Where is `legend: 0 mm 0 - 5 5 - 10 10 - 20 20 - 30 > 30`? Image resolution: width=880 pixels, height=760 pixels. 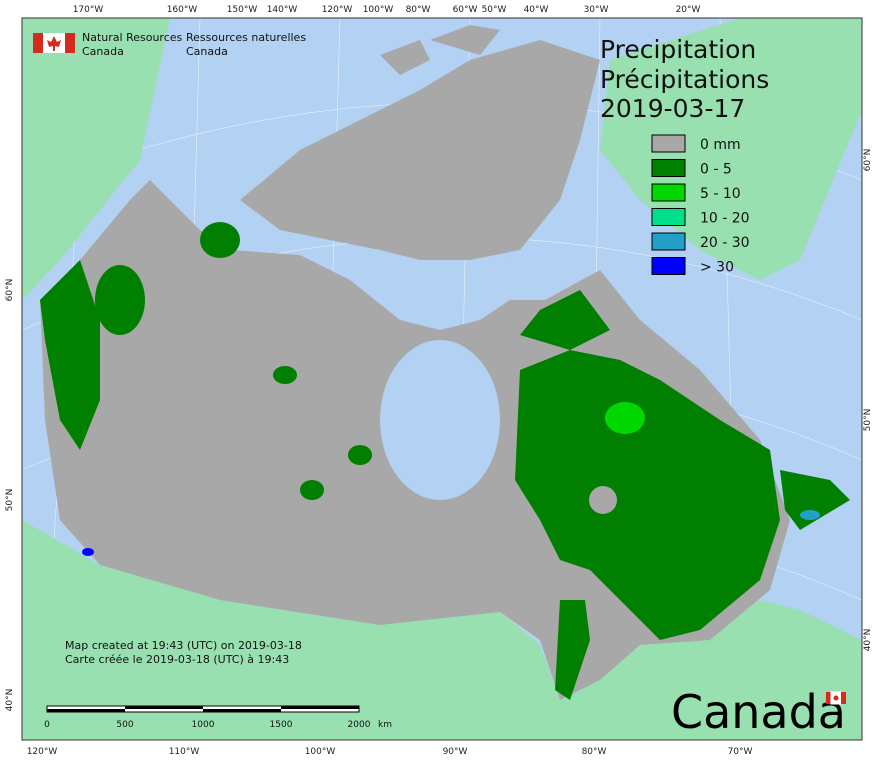
legend: 0 mm 0 - 5 5 - 10 10 - 20 20 - 30 > 30 is located at coordinates (700, 205).